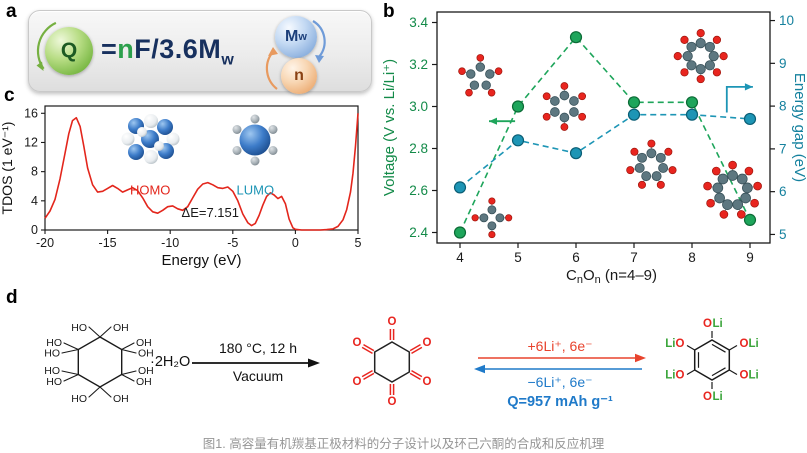 This screenshot has width=807, height=453. What do you see at coordinates (232, 243) in the screenshot?
I see `svg-text: -5` at bounding box center [232, 243].